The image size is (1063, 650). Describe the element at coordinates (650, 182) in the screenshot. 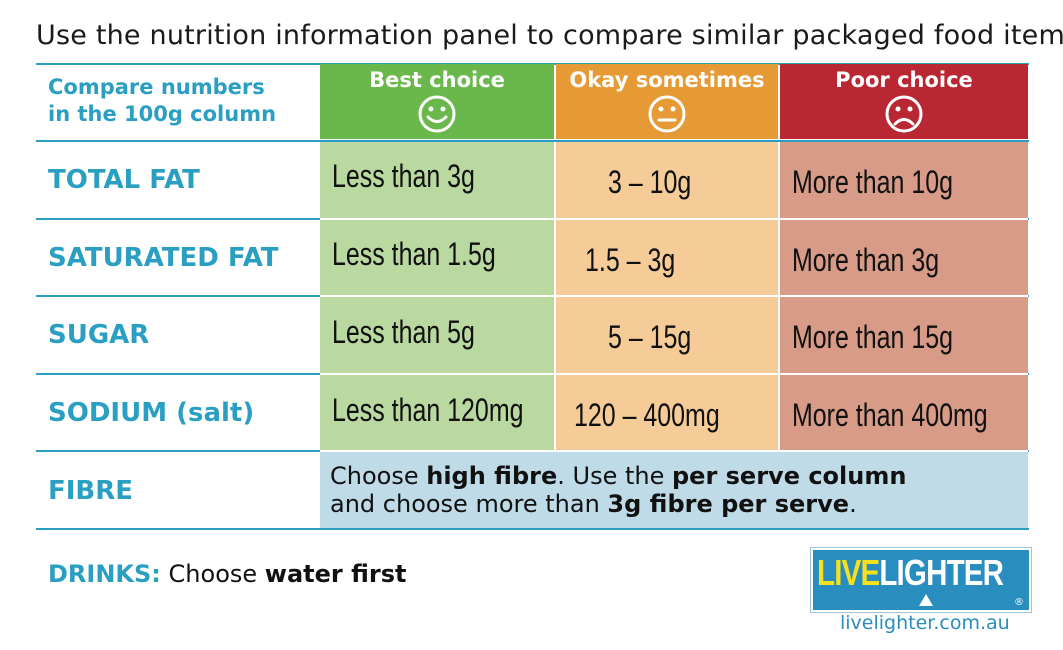

I see `cell-total-fat-okay: 3 – 10g` at that location.